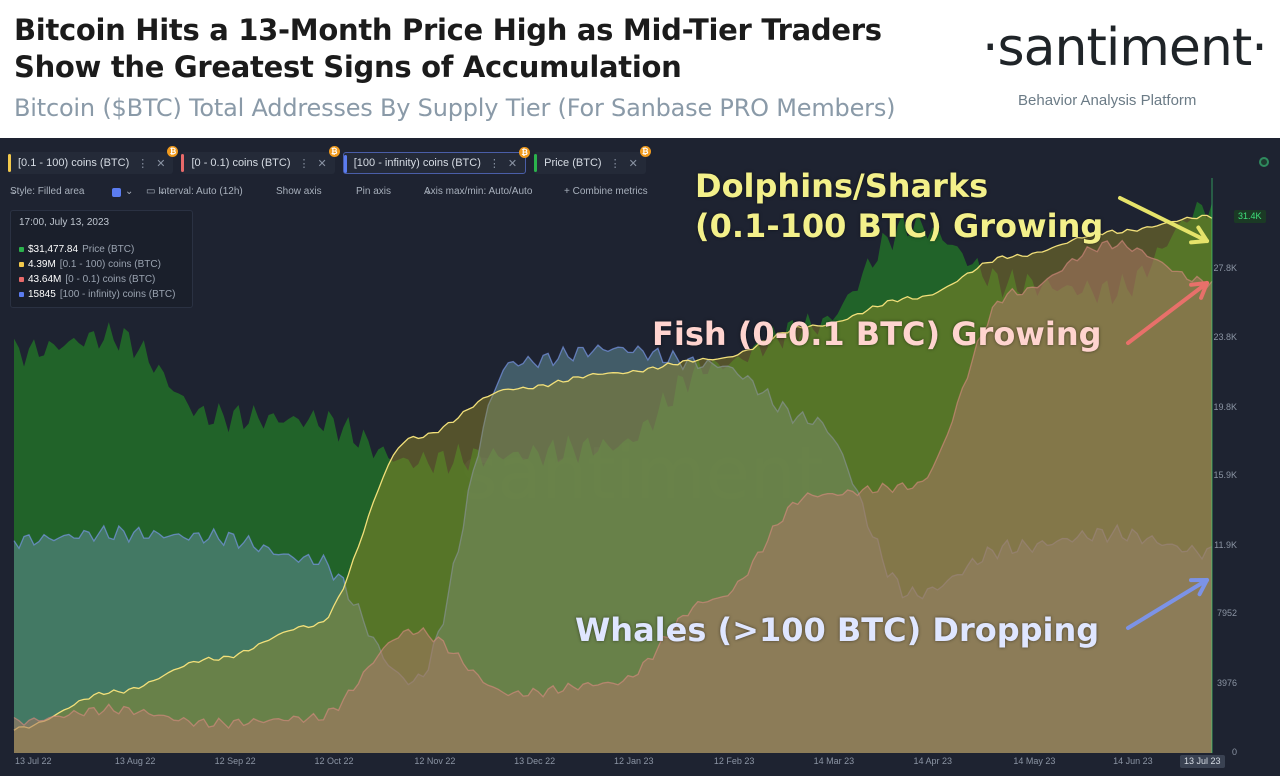  I want to click on tooltip-label: Price (BTC), so click(108, 249).